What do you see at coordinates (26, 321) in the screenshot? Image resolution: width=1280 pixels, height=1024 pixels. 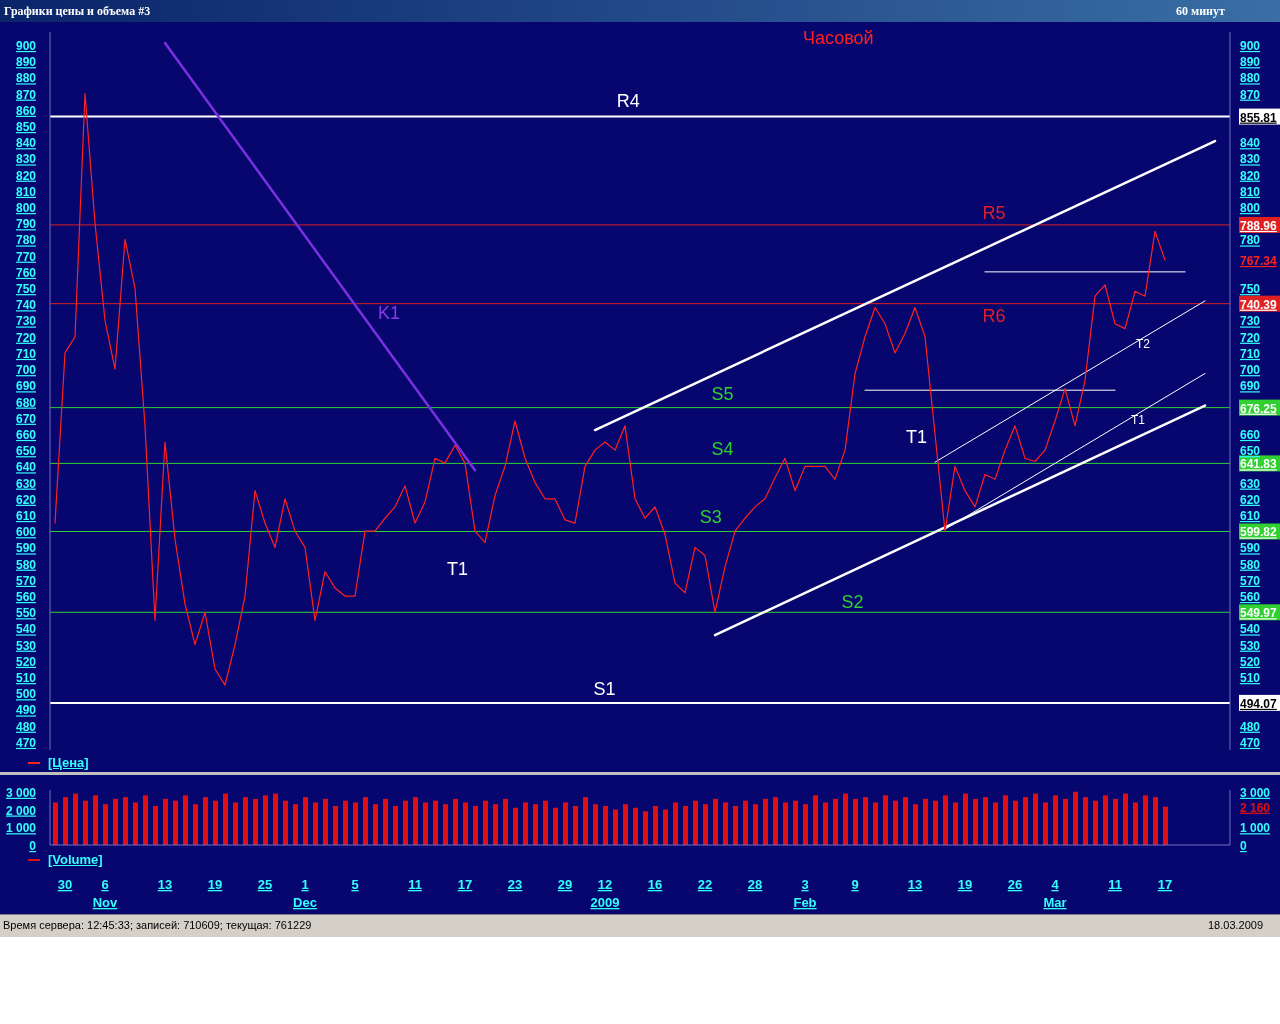 I see `y-tick-label: 730` at bounding box center [26, 321].